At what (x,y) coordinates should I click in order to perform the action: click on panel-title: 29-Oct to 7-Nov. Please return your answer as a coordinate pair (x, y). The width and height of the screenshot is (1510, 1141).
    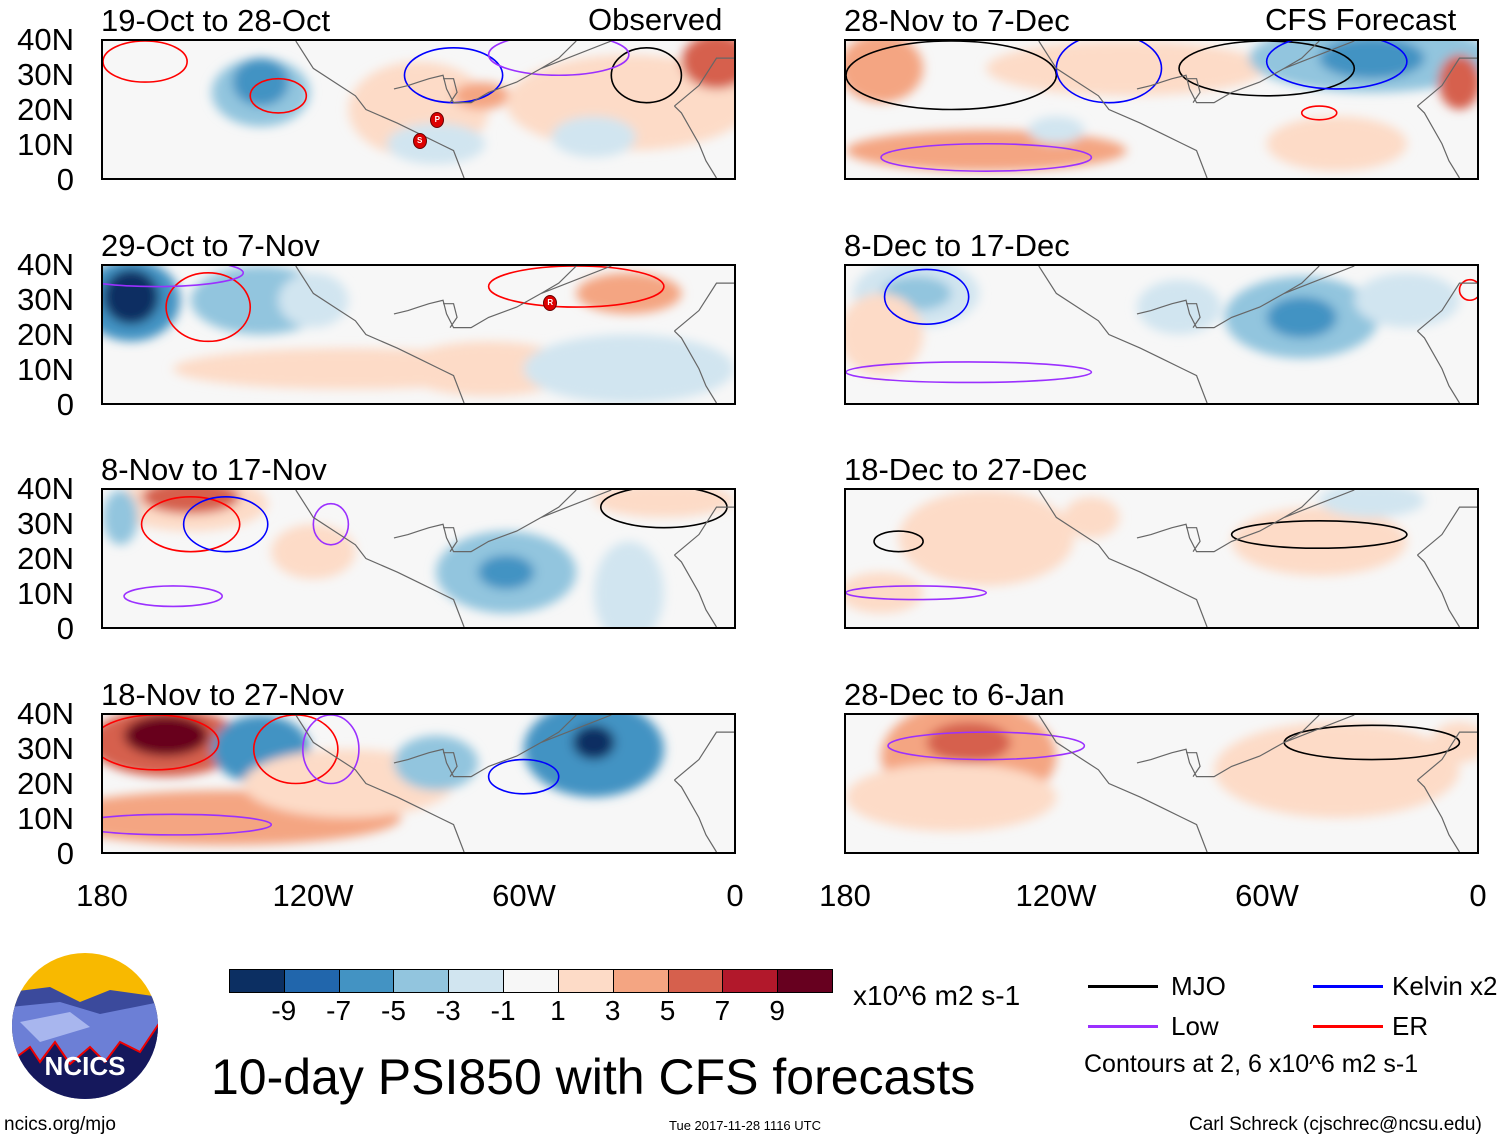
    Looking at the image, I should click on (210, 245).